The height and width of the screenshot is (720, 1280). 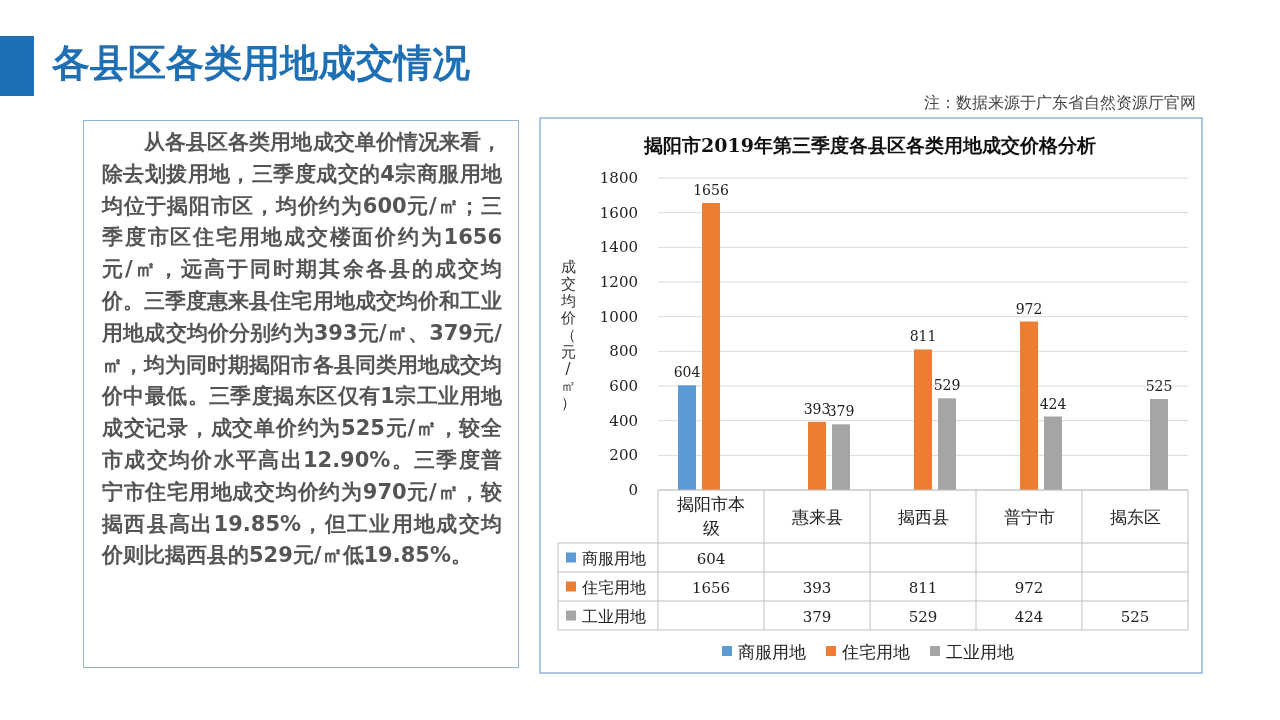 I want to click on y-tick-label: 1000, so click(x=618, y=316).